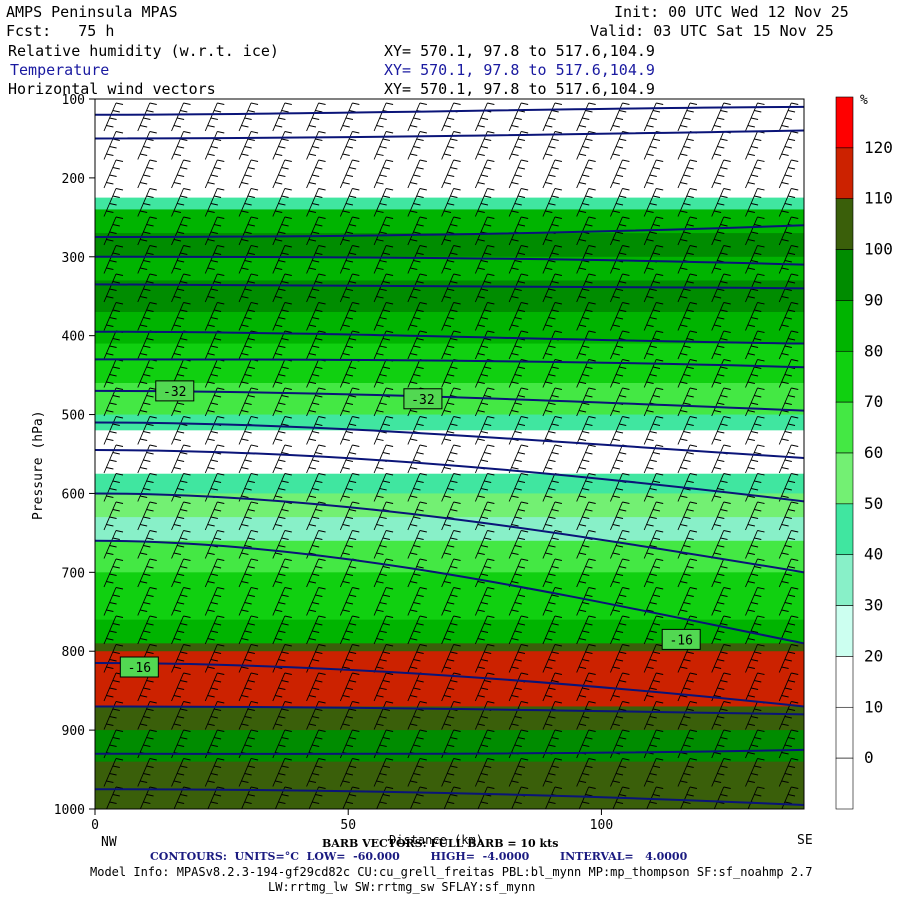  Describe the element at coordinates (878, 249) in the screenshot. I see `colorbar-level: 100` at that location.